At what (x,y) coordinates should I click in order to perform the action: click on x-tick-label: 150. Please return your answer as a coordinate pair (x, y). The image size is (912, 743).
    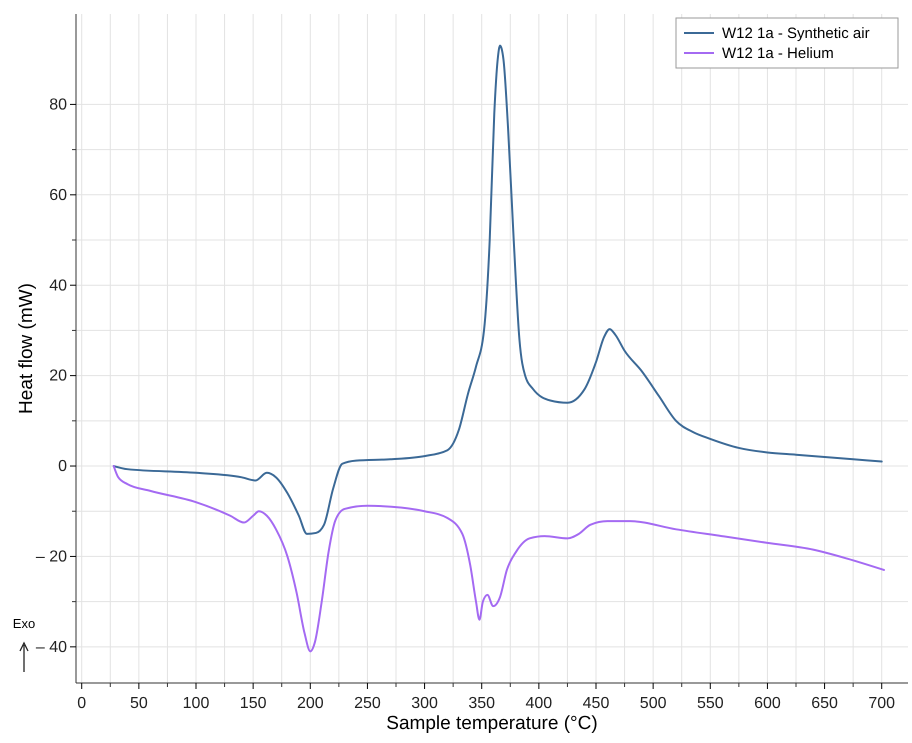
    Looking at the image, I should click on (253, 703).